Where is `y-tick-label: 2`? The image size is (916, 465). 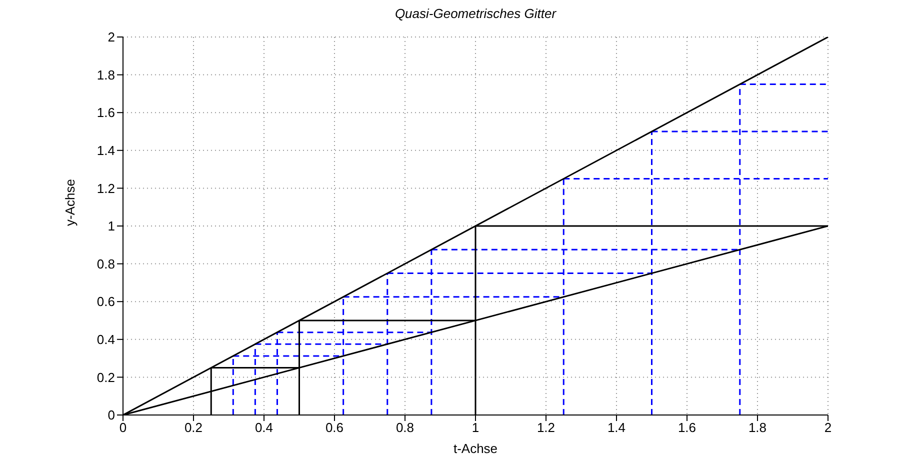
y-tick-label: 2 is located at coordinates (111, 37).